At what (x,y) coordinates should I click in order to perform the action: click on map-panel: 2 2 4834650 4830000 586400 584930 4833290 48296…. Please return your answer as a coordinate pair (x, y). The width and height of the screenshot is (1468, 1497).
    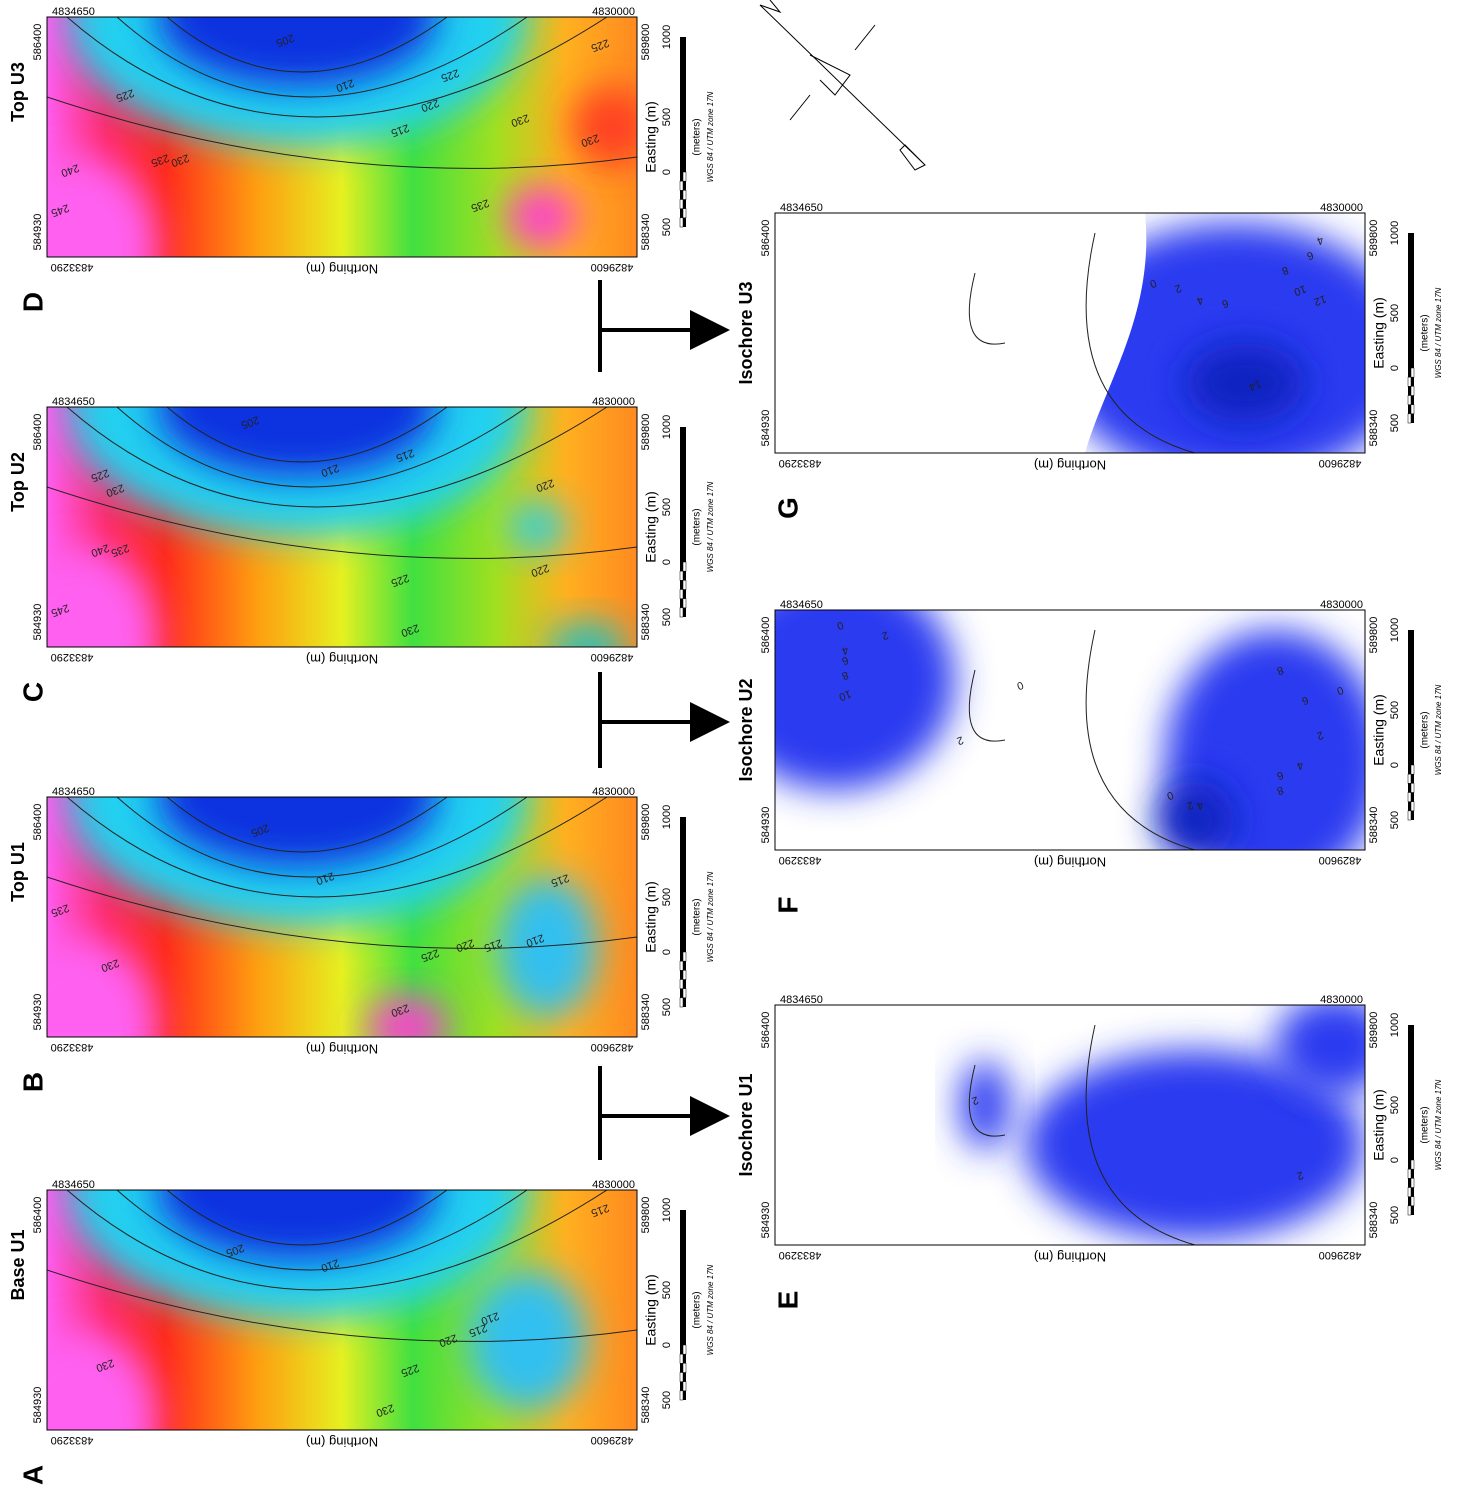
    Looking at the image, I should click on (1089, 1151).